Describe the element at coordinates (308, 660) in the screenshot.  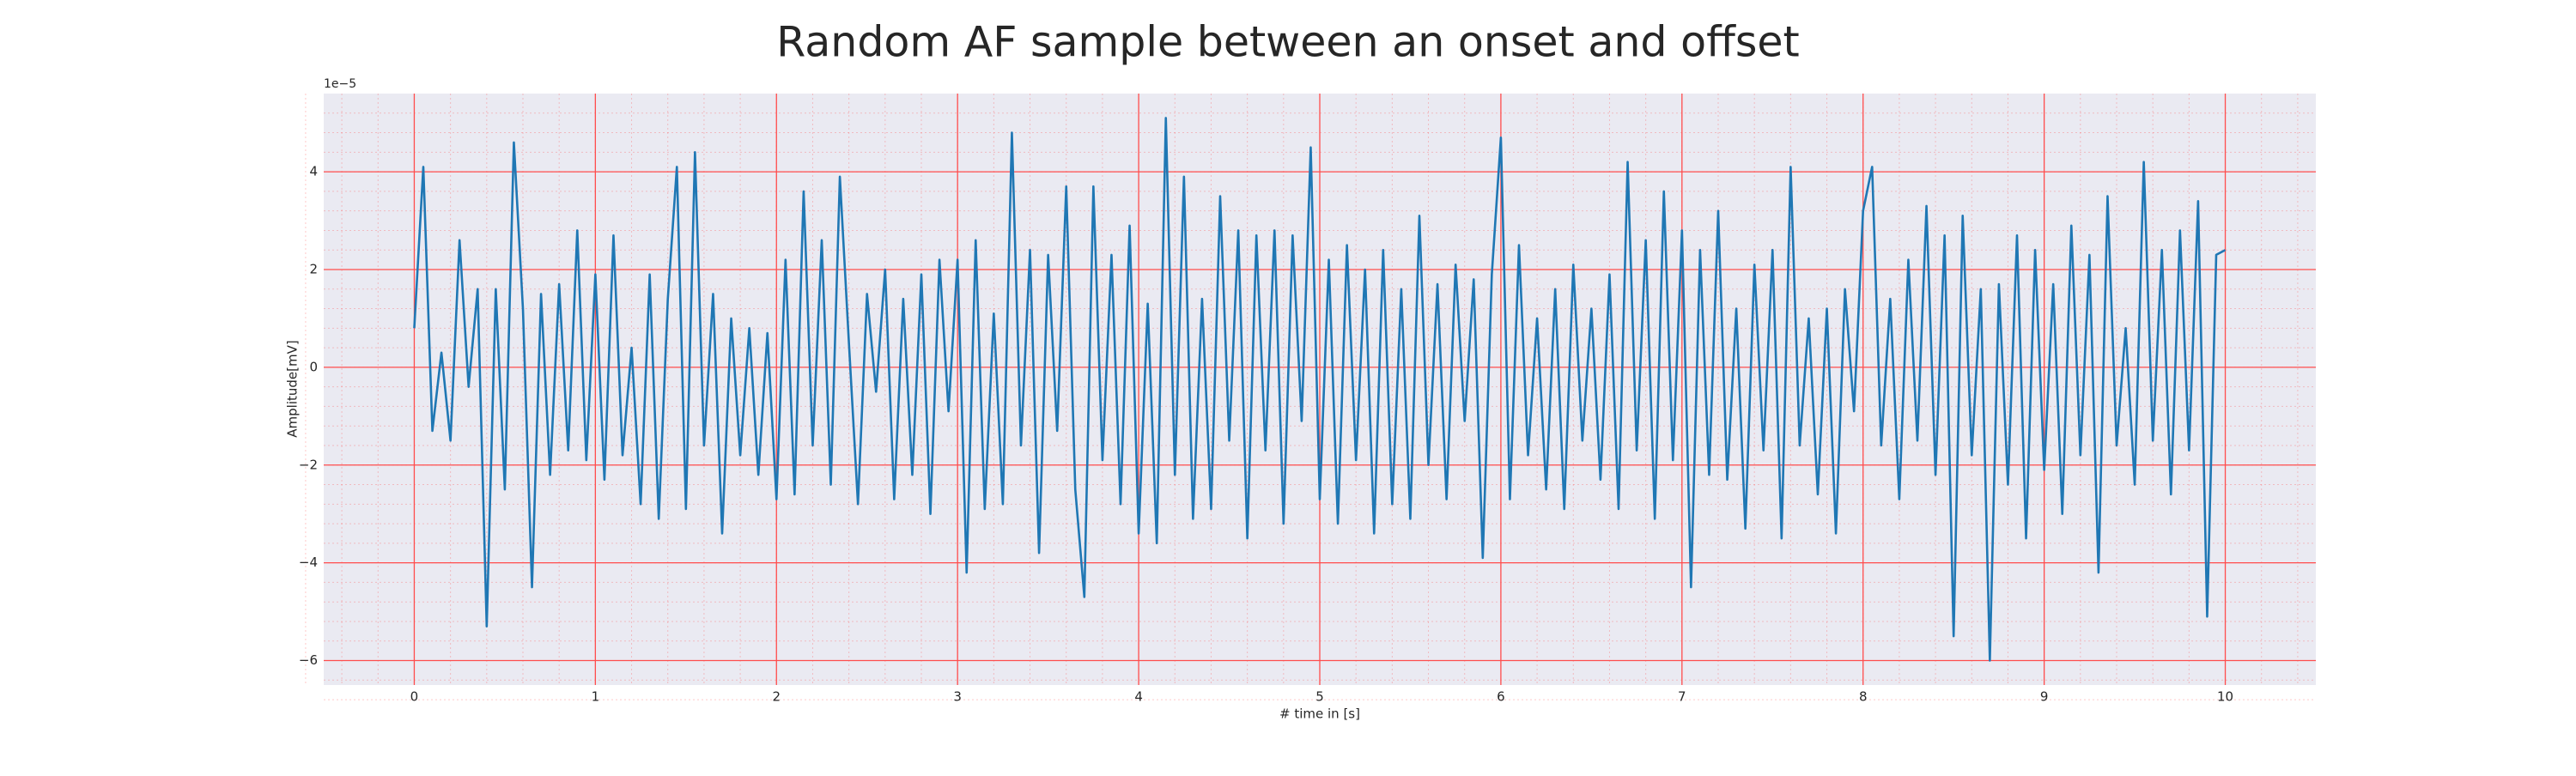
I see `y-tick-label: −6` at that location.